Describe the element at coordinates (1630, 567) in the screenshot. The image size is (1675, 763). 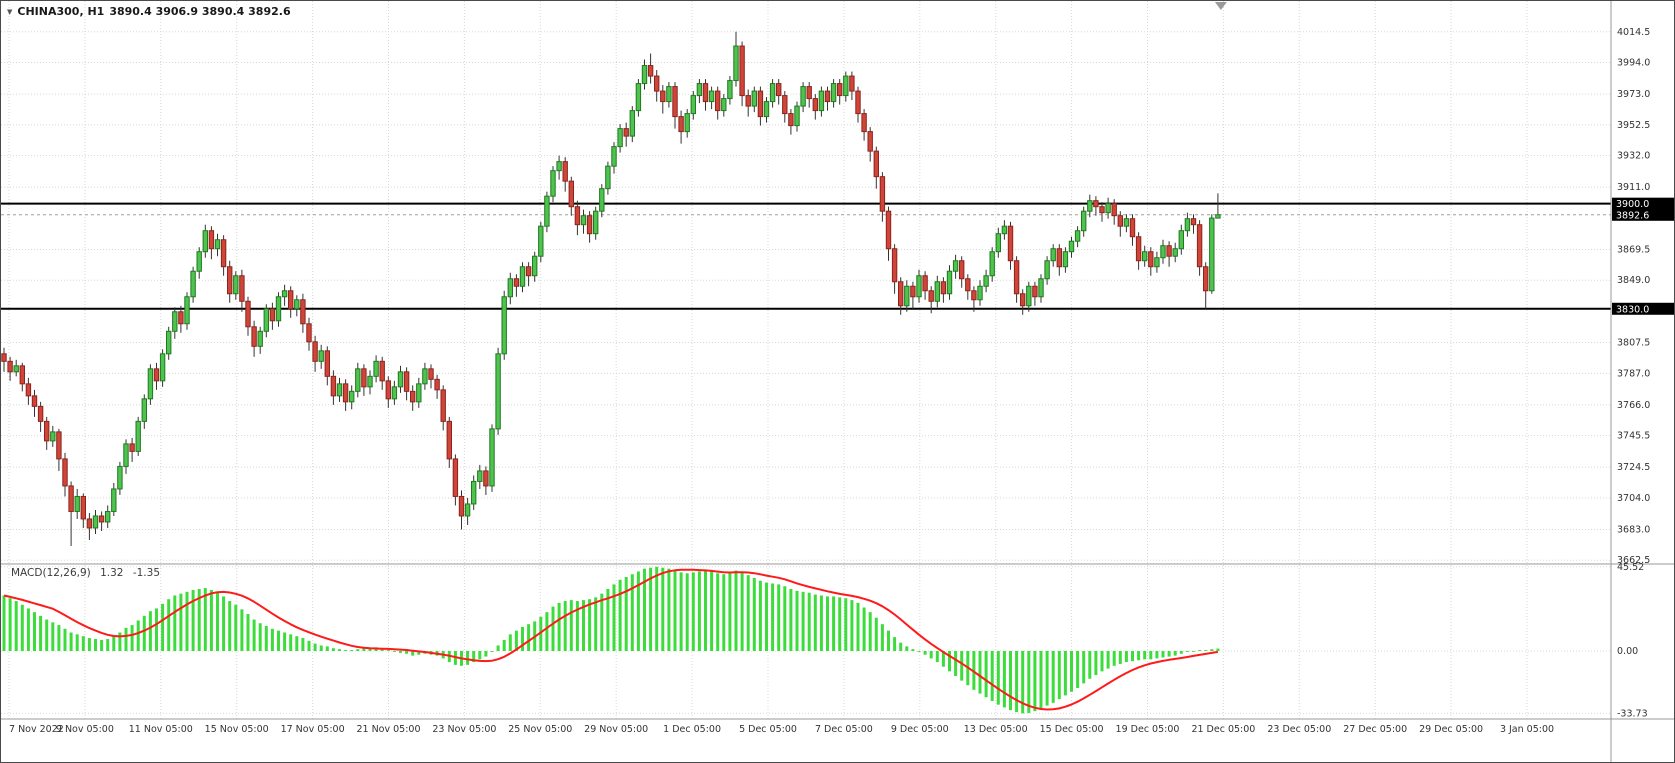
I see `macd-axis-label: 45.52` at that location.